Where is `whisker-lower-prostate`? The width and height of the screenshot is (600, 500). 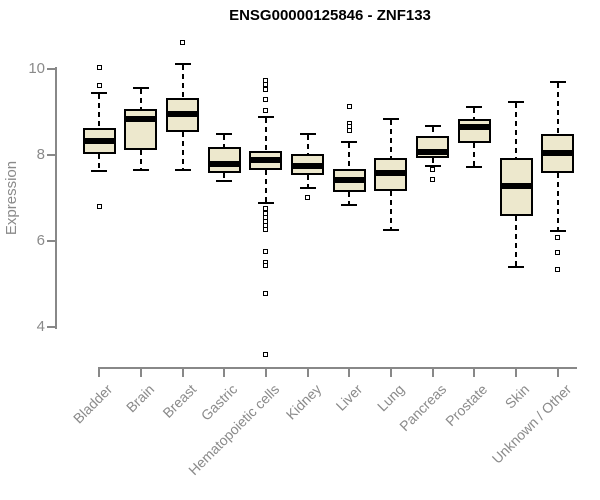 whisker-lower-prostate is located at coordinates (474, 154).